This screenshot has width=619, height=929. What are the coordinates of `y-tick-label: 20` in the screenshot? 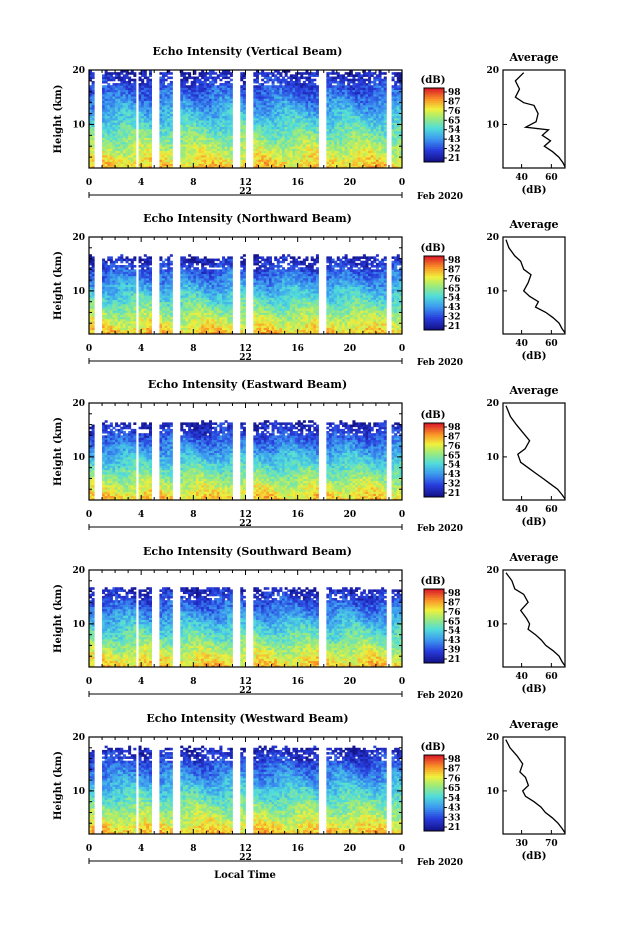 It's located at (78, 71).